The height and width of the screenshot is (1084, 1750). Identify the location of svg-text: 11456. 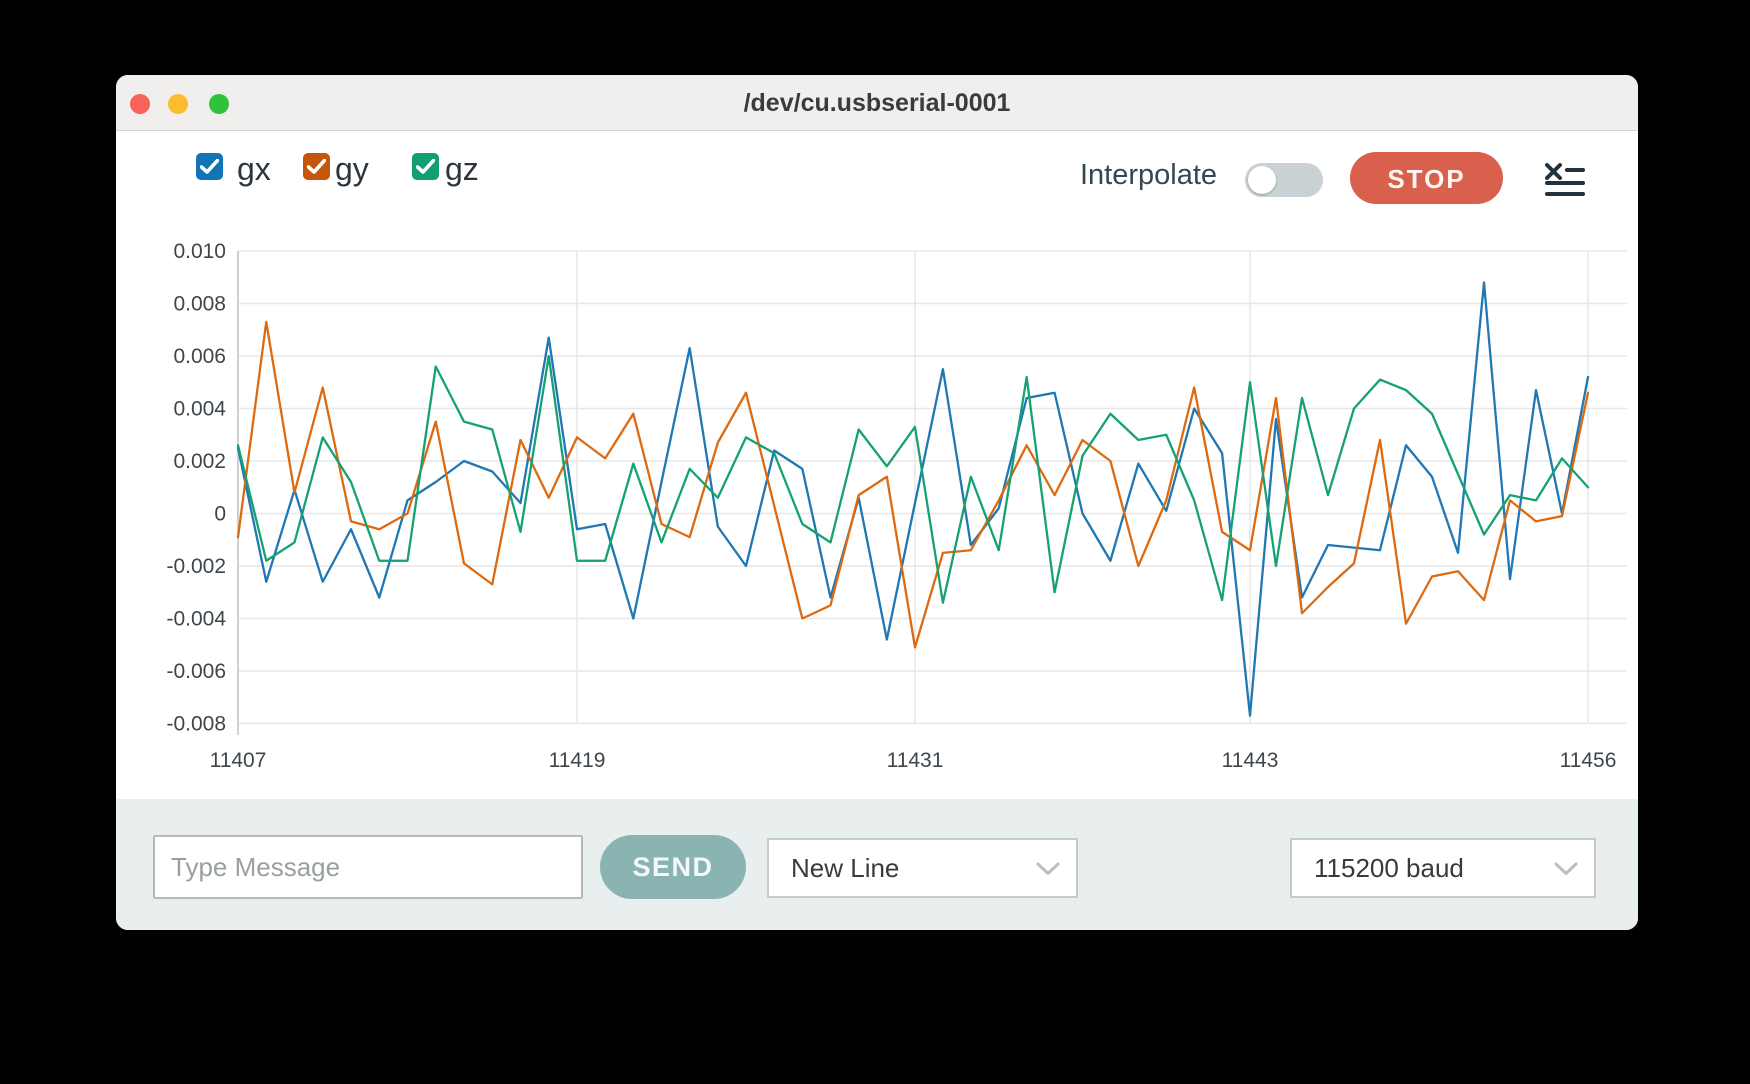
(1588, 760).